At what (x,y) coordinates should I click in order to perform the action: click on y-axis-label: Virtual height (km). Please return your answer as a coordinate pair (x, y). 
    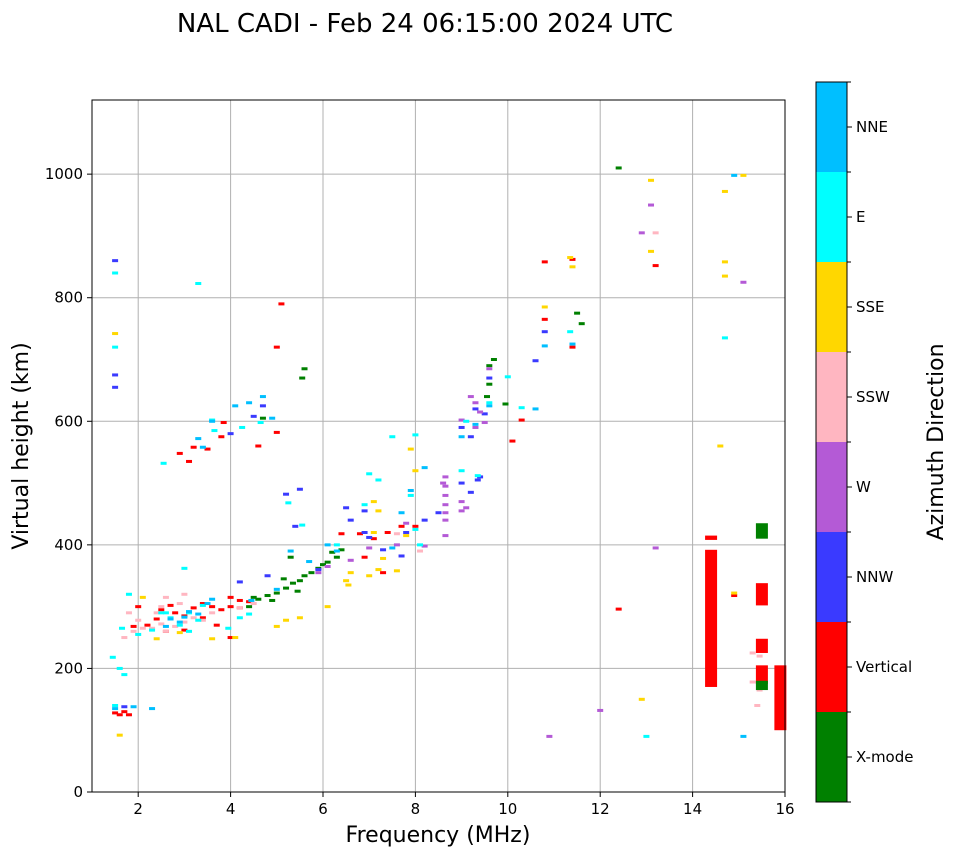
    Looking at the image, I should click on (21, 445).